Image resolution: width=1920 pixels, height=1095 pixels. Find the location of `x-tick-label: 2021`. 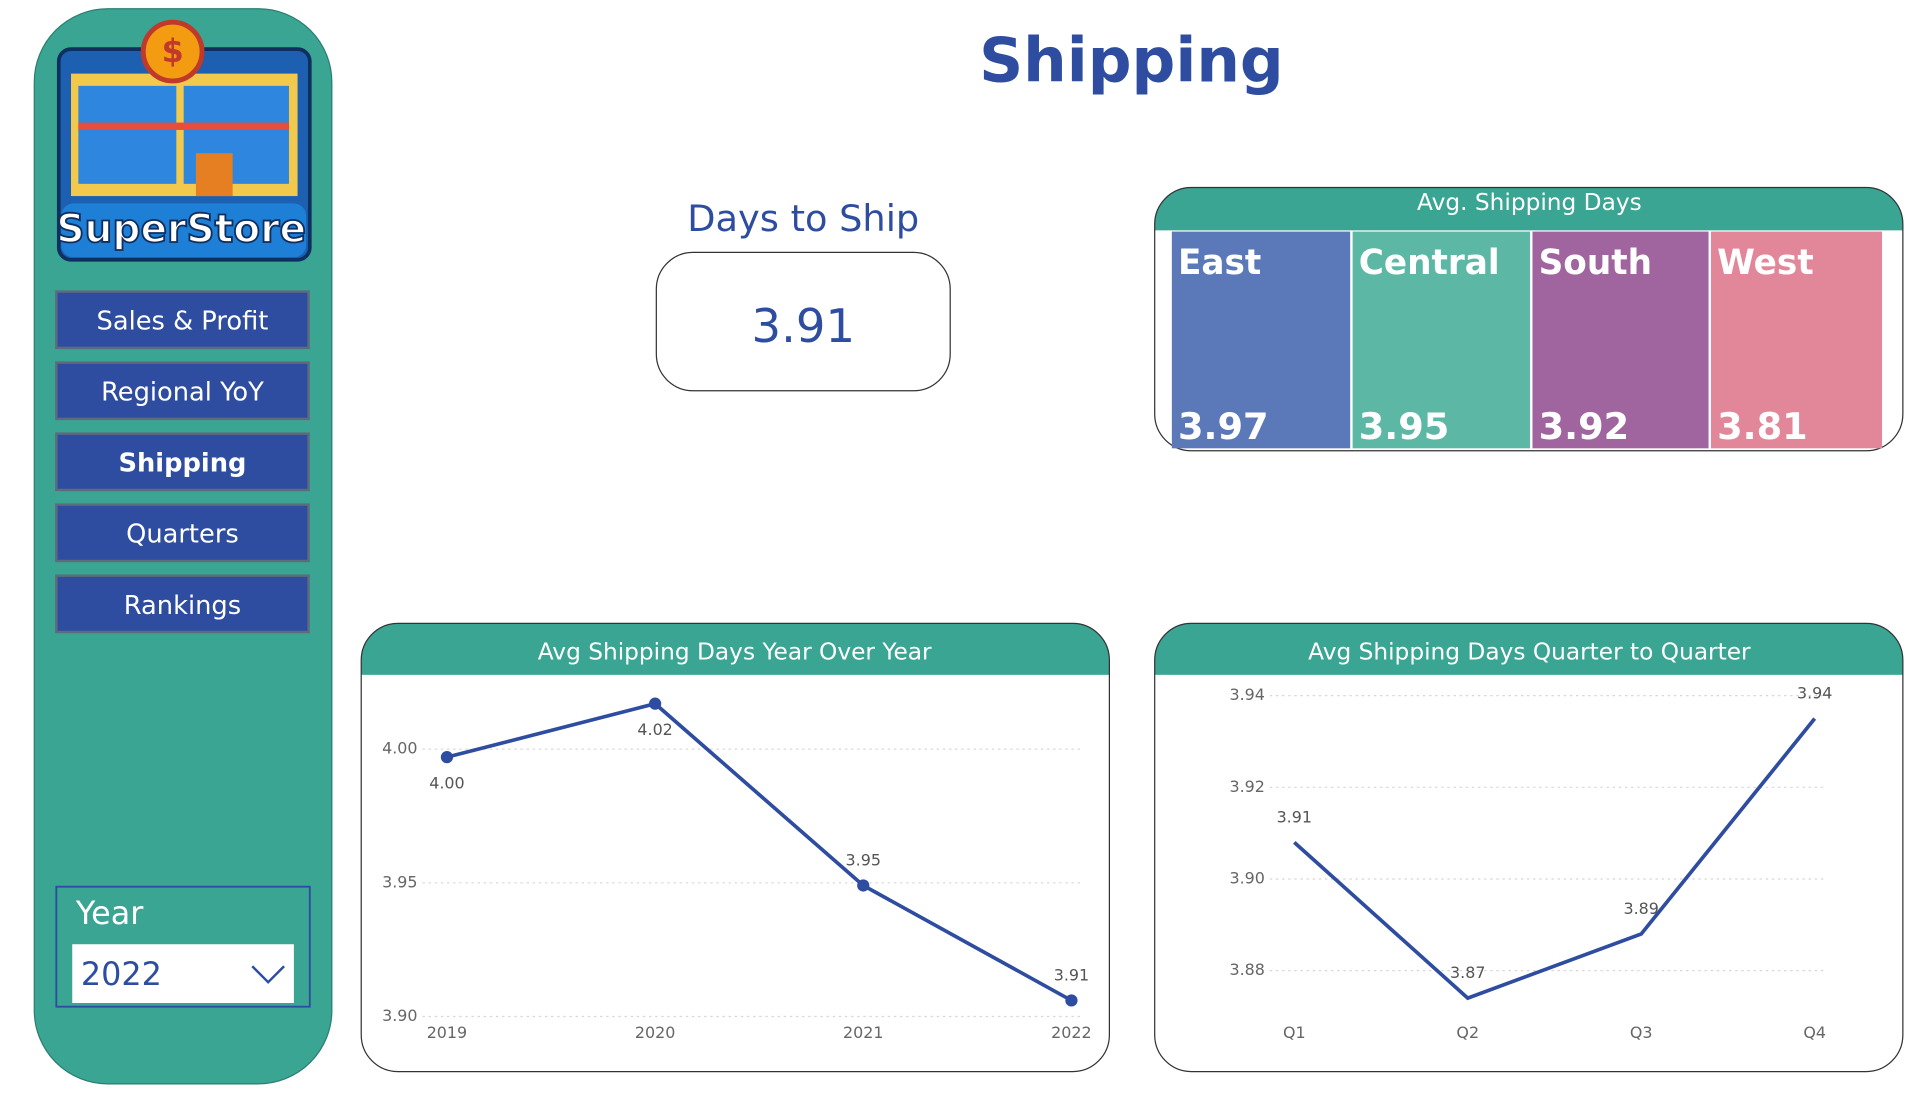

x-tick-label: 2021 is located at coordinates (863, 1032).